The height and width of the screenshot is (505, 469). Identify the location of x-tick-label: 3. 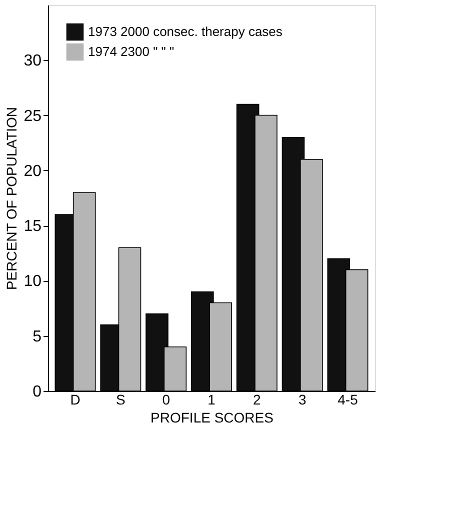
(302, 400).